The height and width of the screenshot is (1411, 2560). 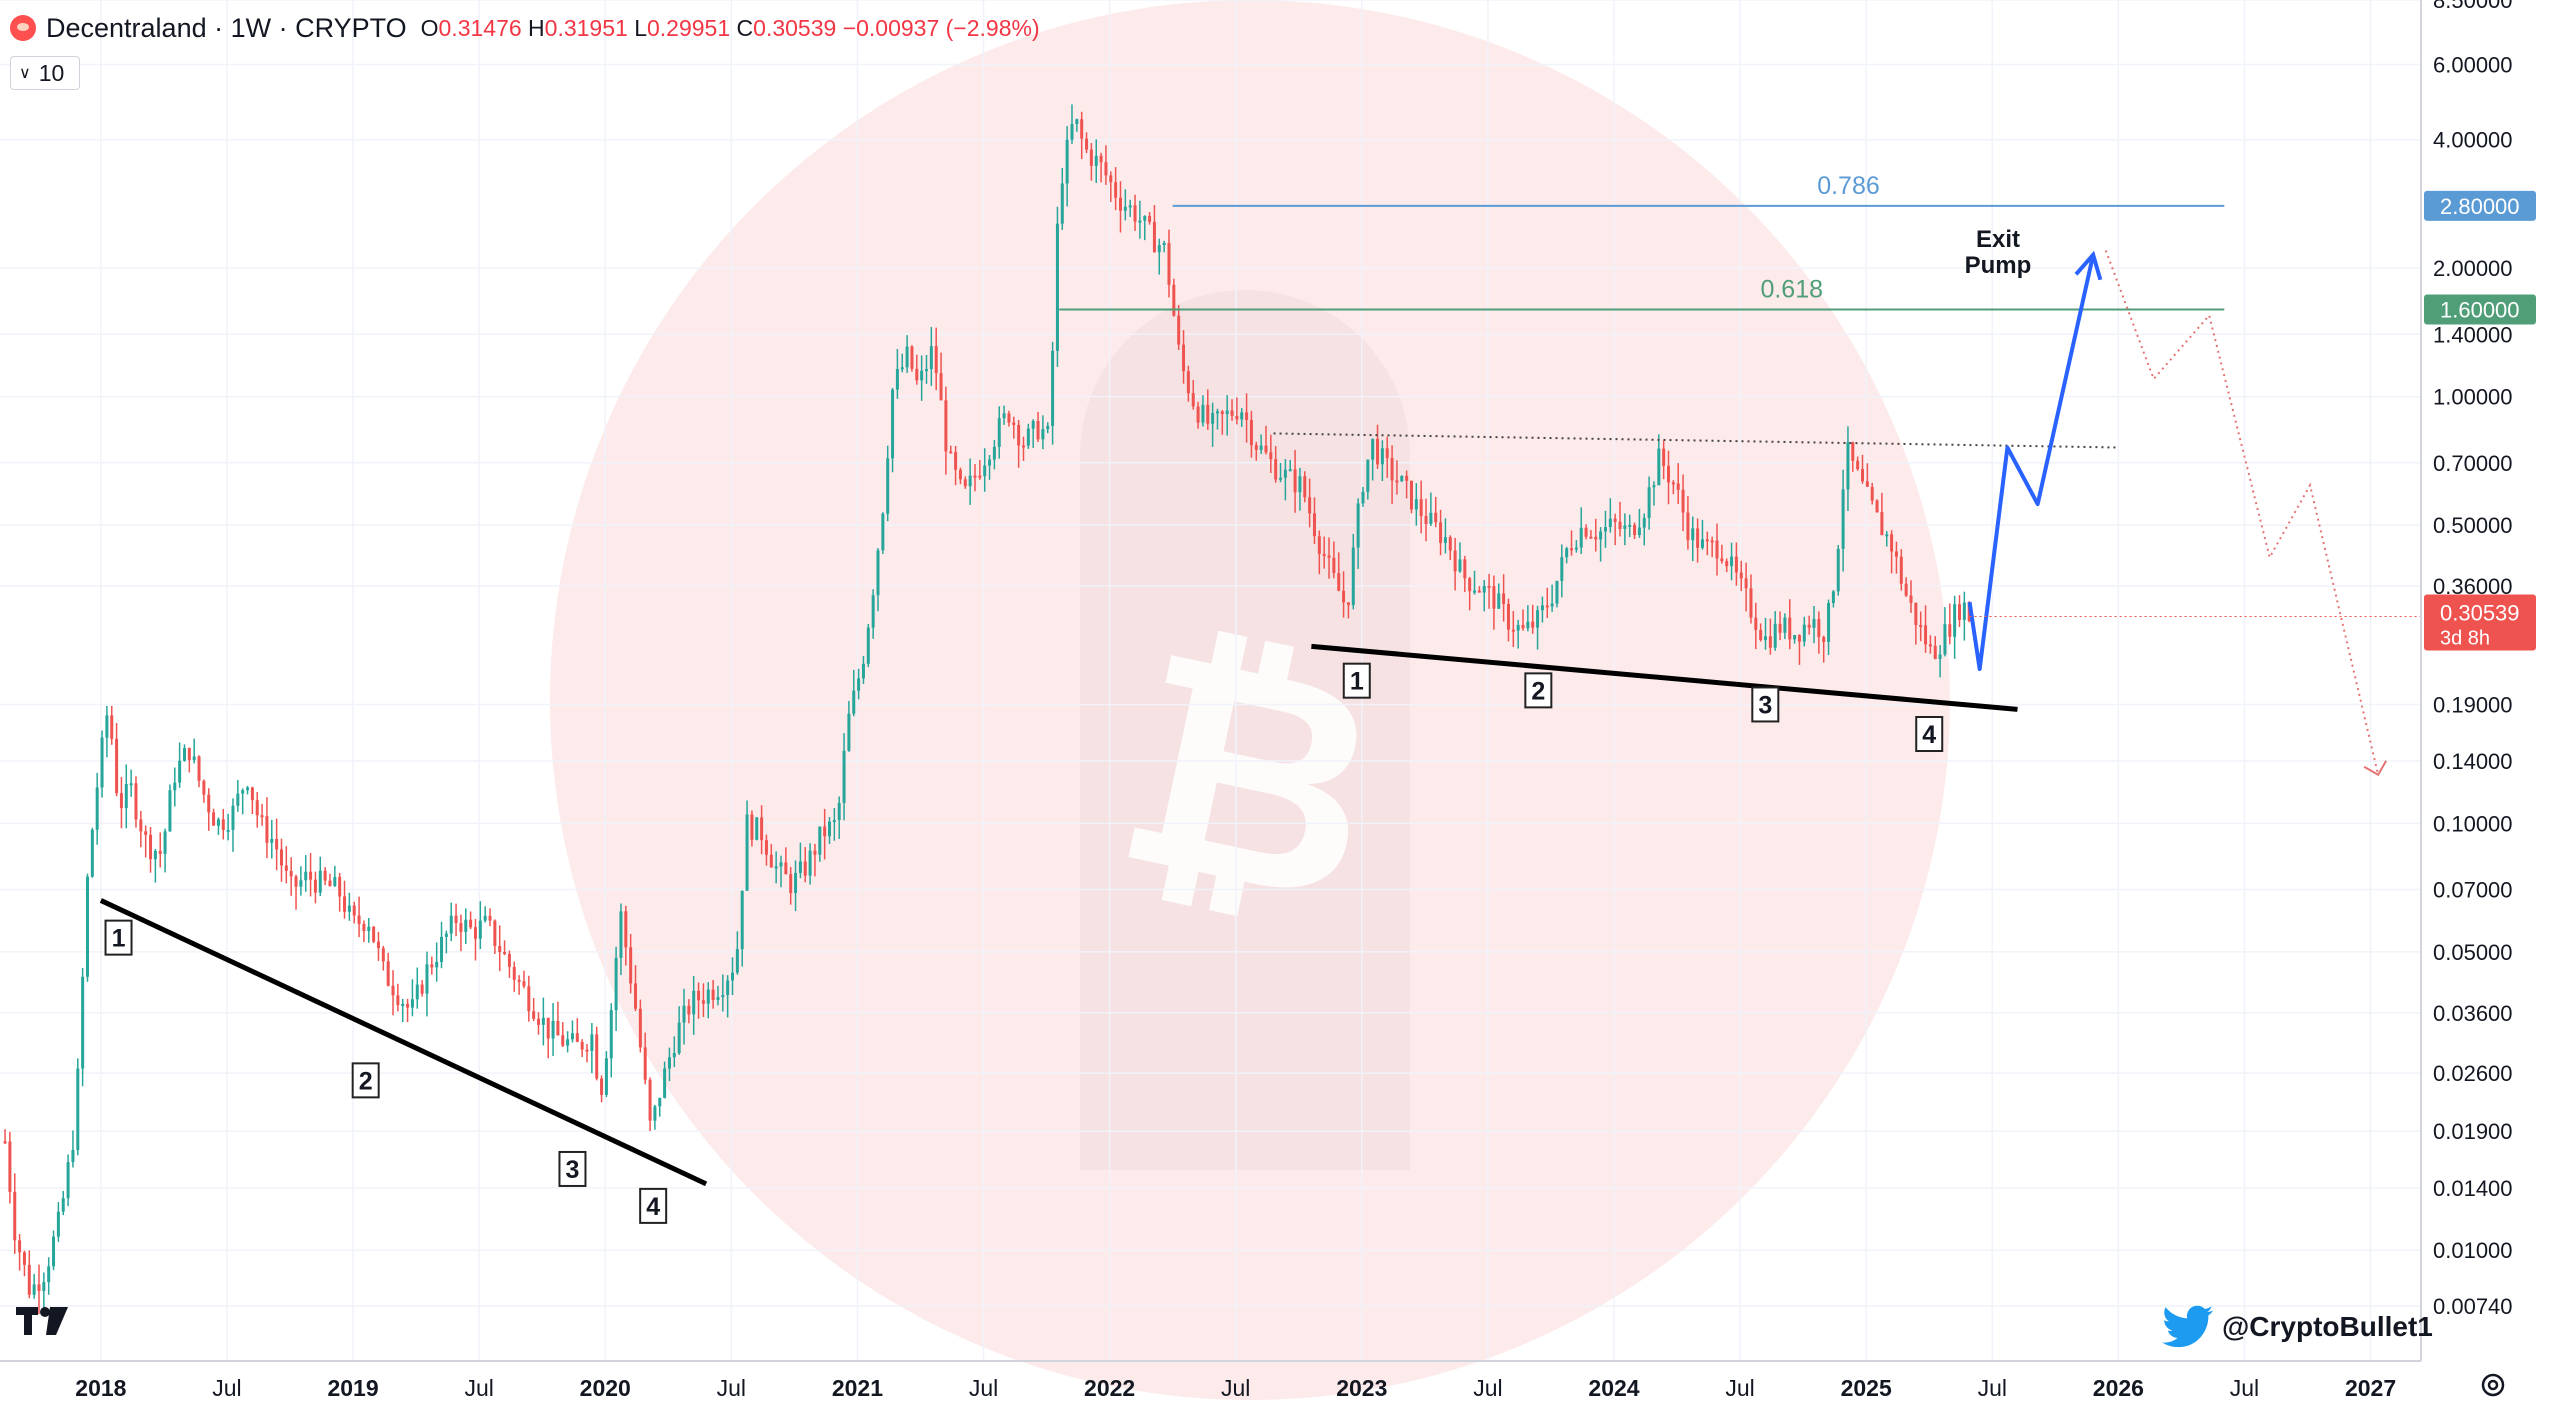 What do you see at coordinates (226, 27) in the screenshot?
I see `symbol-title: Decentraland · 1W · CRYPTO` at bounding box center [226, 27].